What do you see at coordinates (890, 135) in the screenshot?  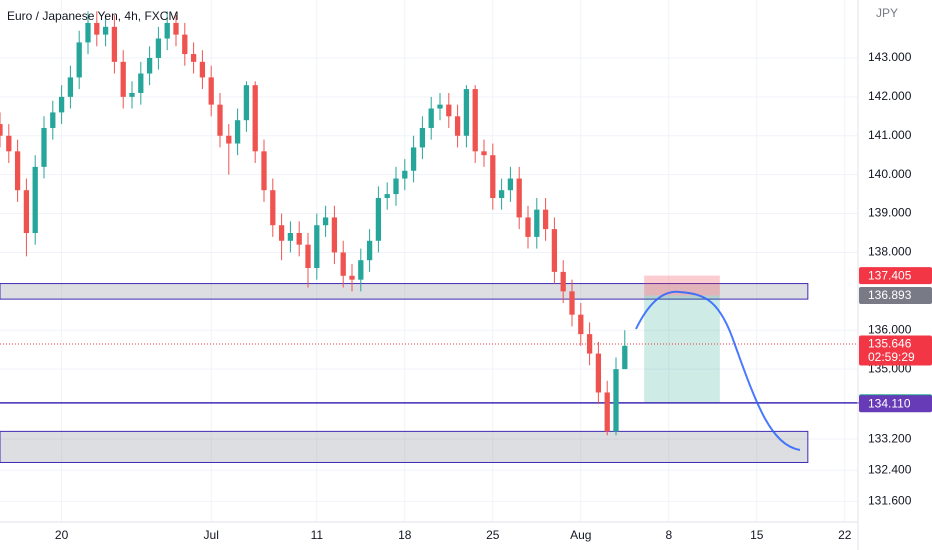 I see `y-tick-label: 141.000` at bounding box center [890, 135].